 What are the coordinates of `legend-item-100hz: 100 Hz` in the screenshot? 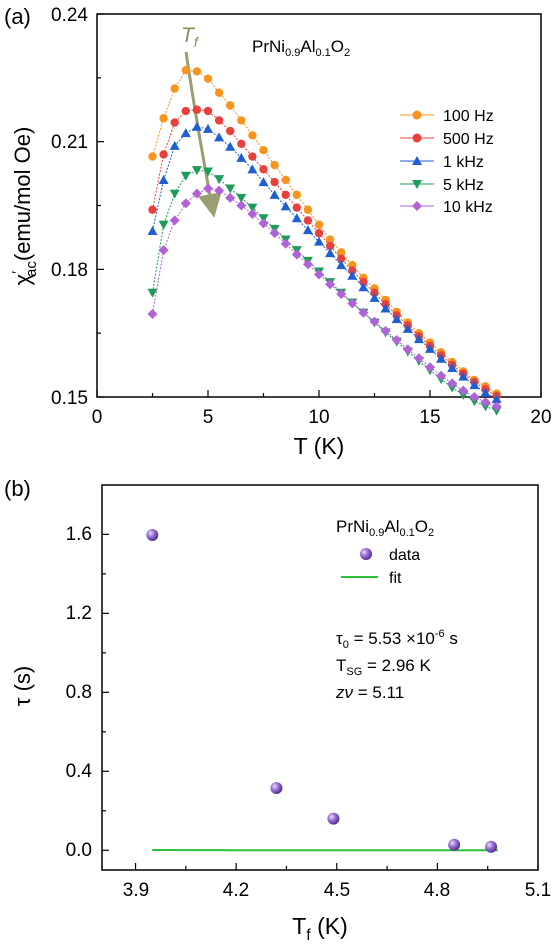 It's located at (447, 116).